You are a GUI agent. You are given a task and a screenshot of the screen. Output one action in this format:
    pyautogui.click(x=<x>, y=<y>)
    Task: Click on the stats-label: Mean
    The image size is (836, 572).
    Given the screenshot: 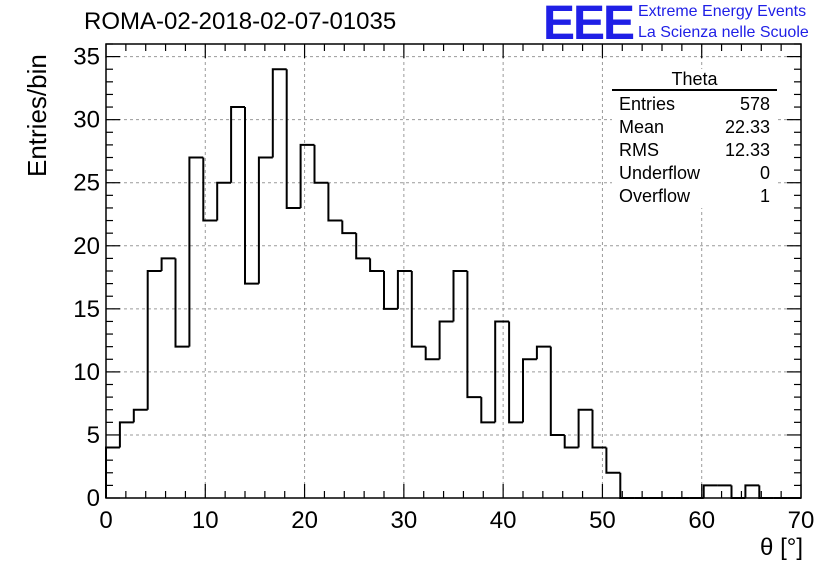 What is the action you would take?
    pyautogui.click(x=642, y=127)
    